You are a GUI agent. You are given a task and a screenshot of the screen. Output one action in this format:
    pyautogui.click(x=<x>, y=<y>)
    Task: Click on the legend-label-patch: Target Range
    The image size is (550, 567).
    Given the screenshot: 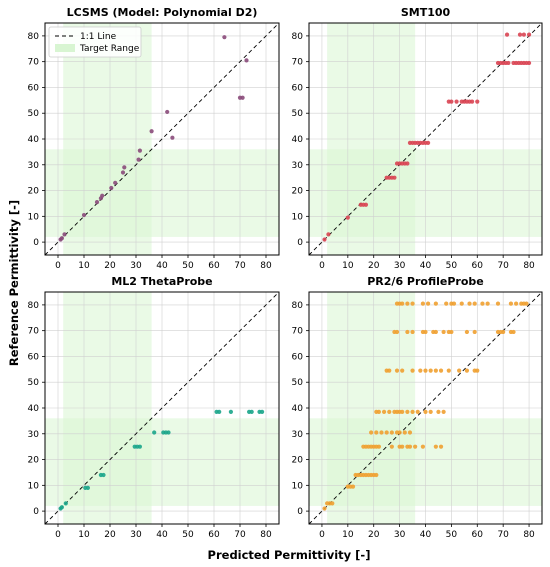 What is the action you would take?
    pyautogui.click(x=109, y=49)
    